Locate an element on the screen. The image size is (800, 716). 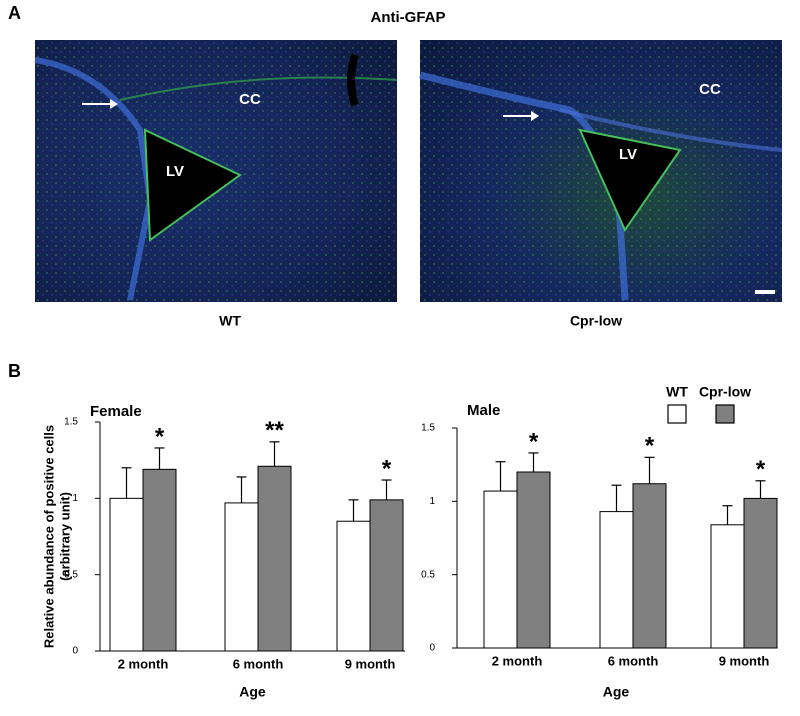
significance-label: ** is located at coordinates (274, 430).